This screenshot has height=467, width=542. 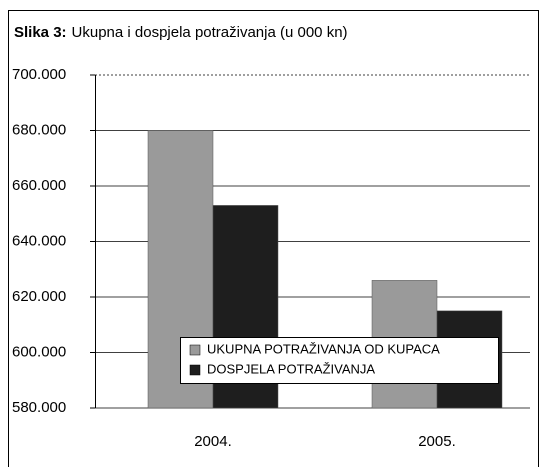 I want to click on y-tick-label: 700.000, so click(x=39, y=74).